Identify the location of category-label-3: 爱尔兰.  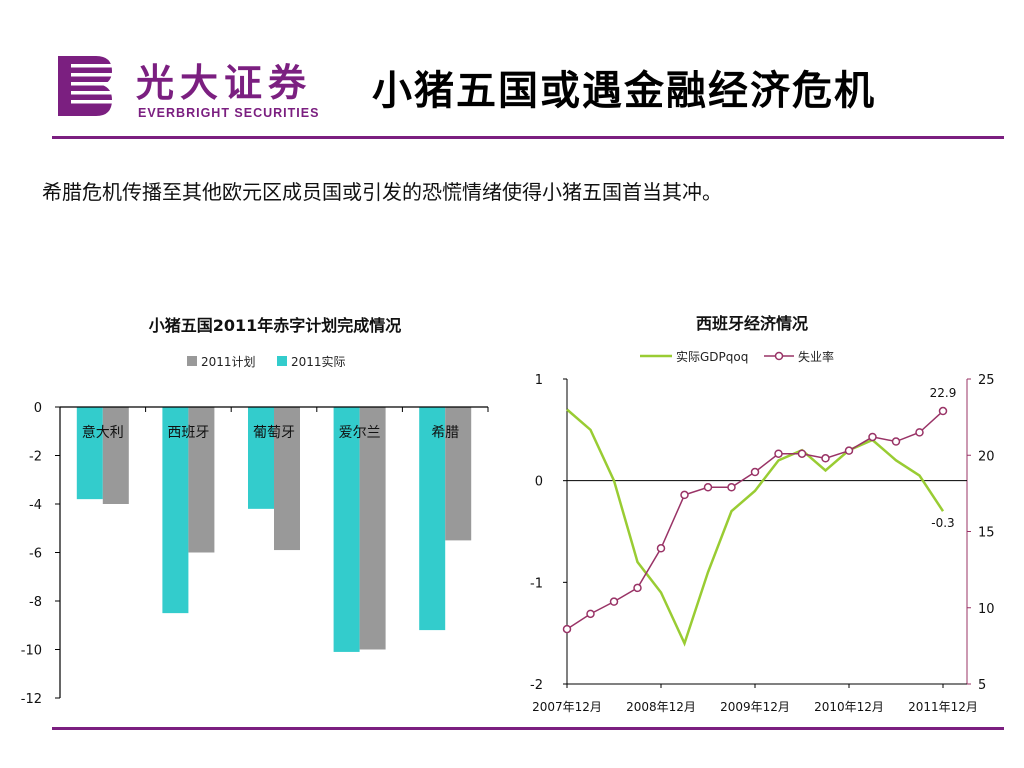
(360, 433).